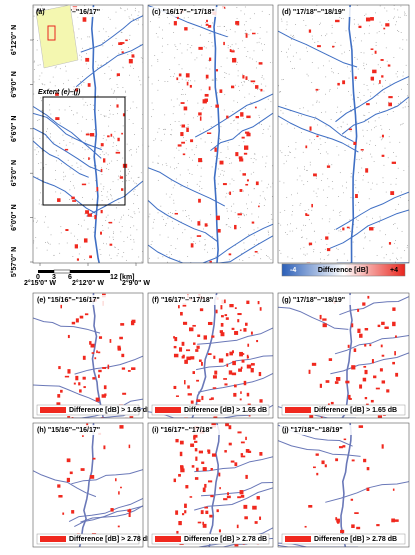 This screenshot has height=555, width=415. Describe the element at coordinates (210, 134) in the screenshot. I see `map-panel: (c) "16/17"–"17/18"` at that location.